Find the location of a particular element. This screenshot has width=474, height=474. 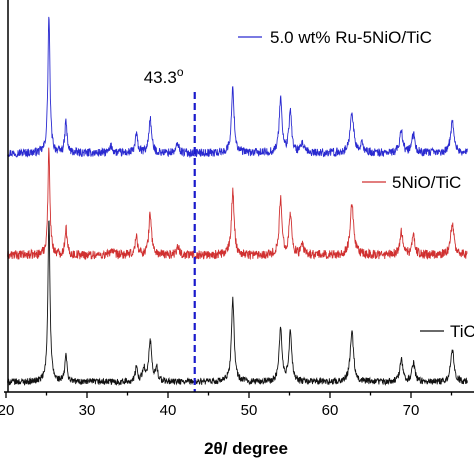

x-tick-label: 40 is located at coordinates (168, 410).